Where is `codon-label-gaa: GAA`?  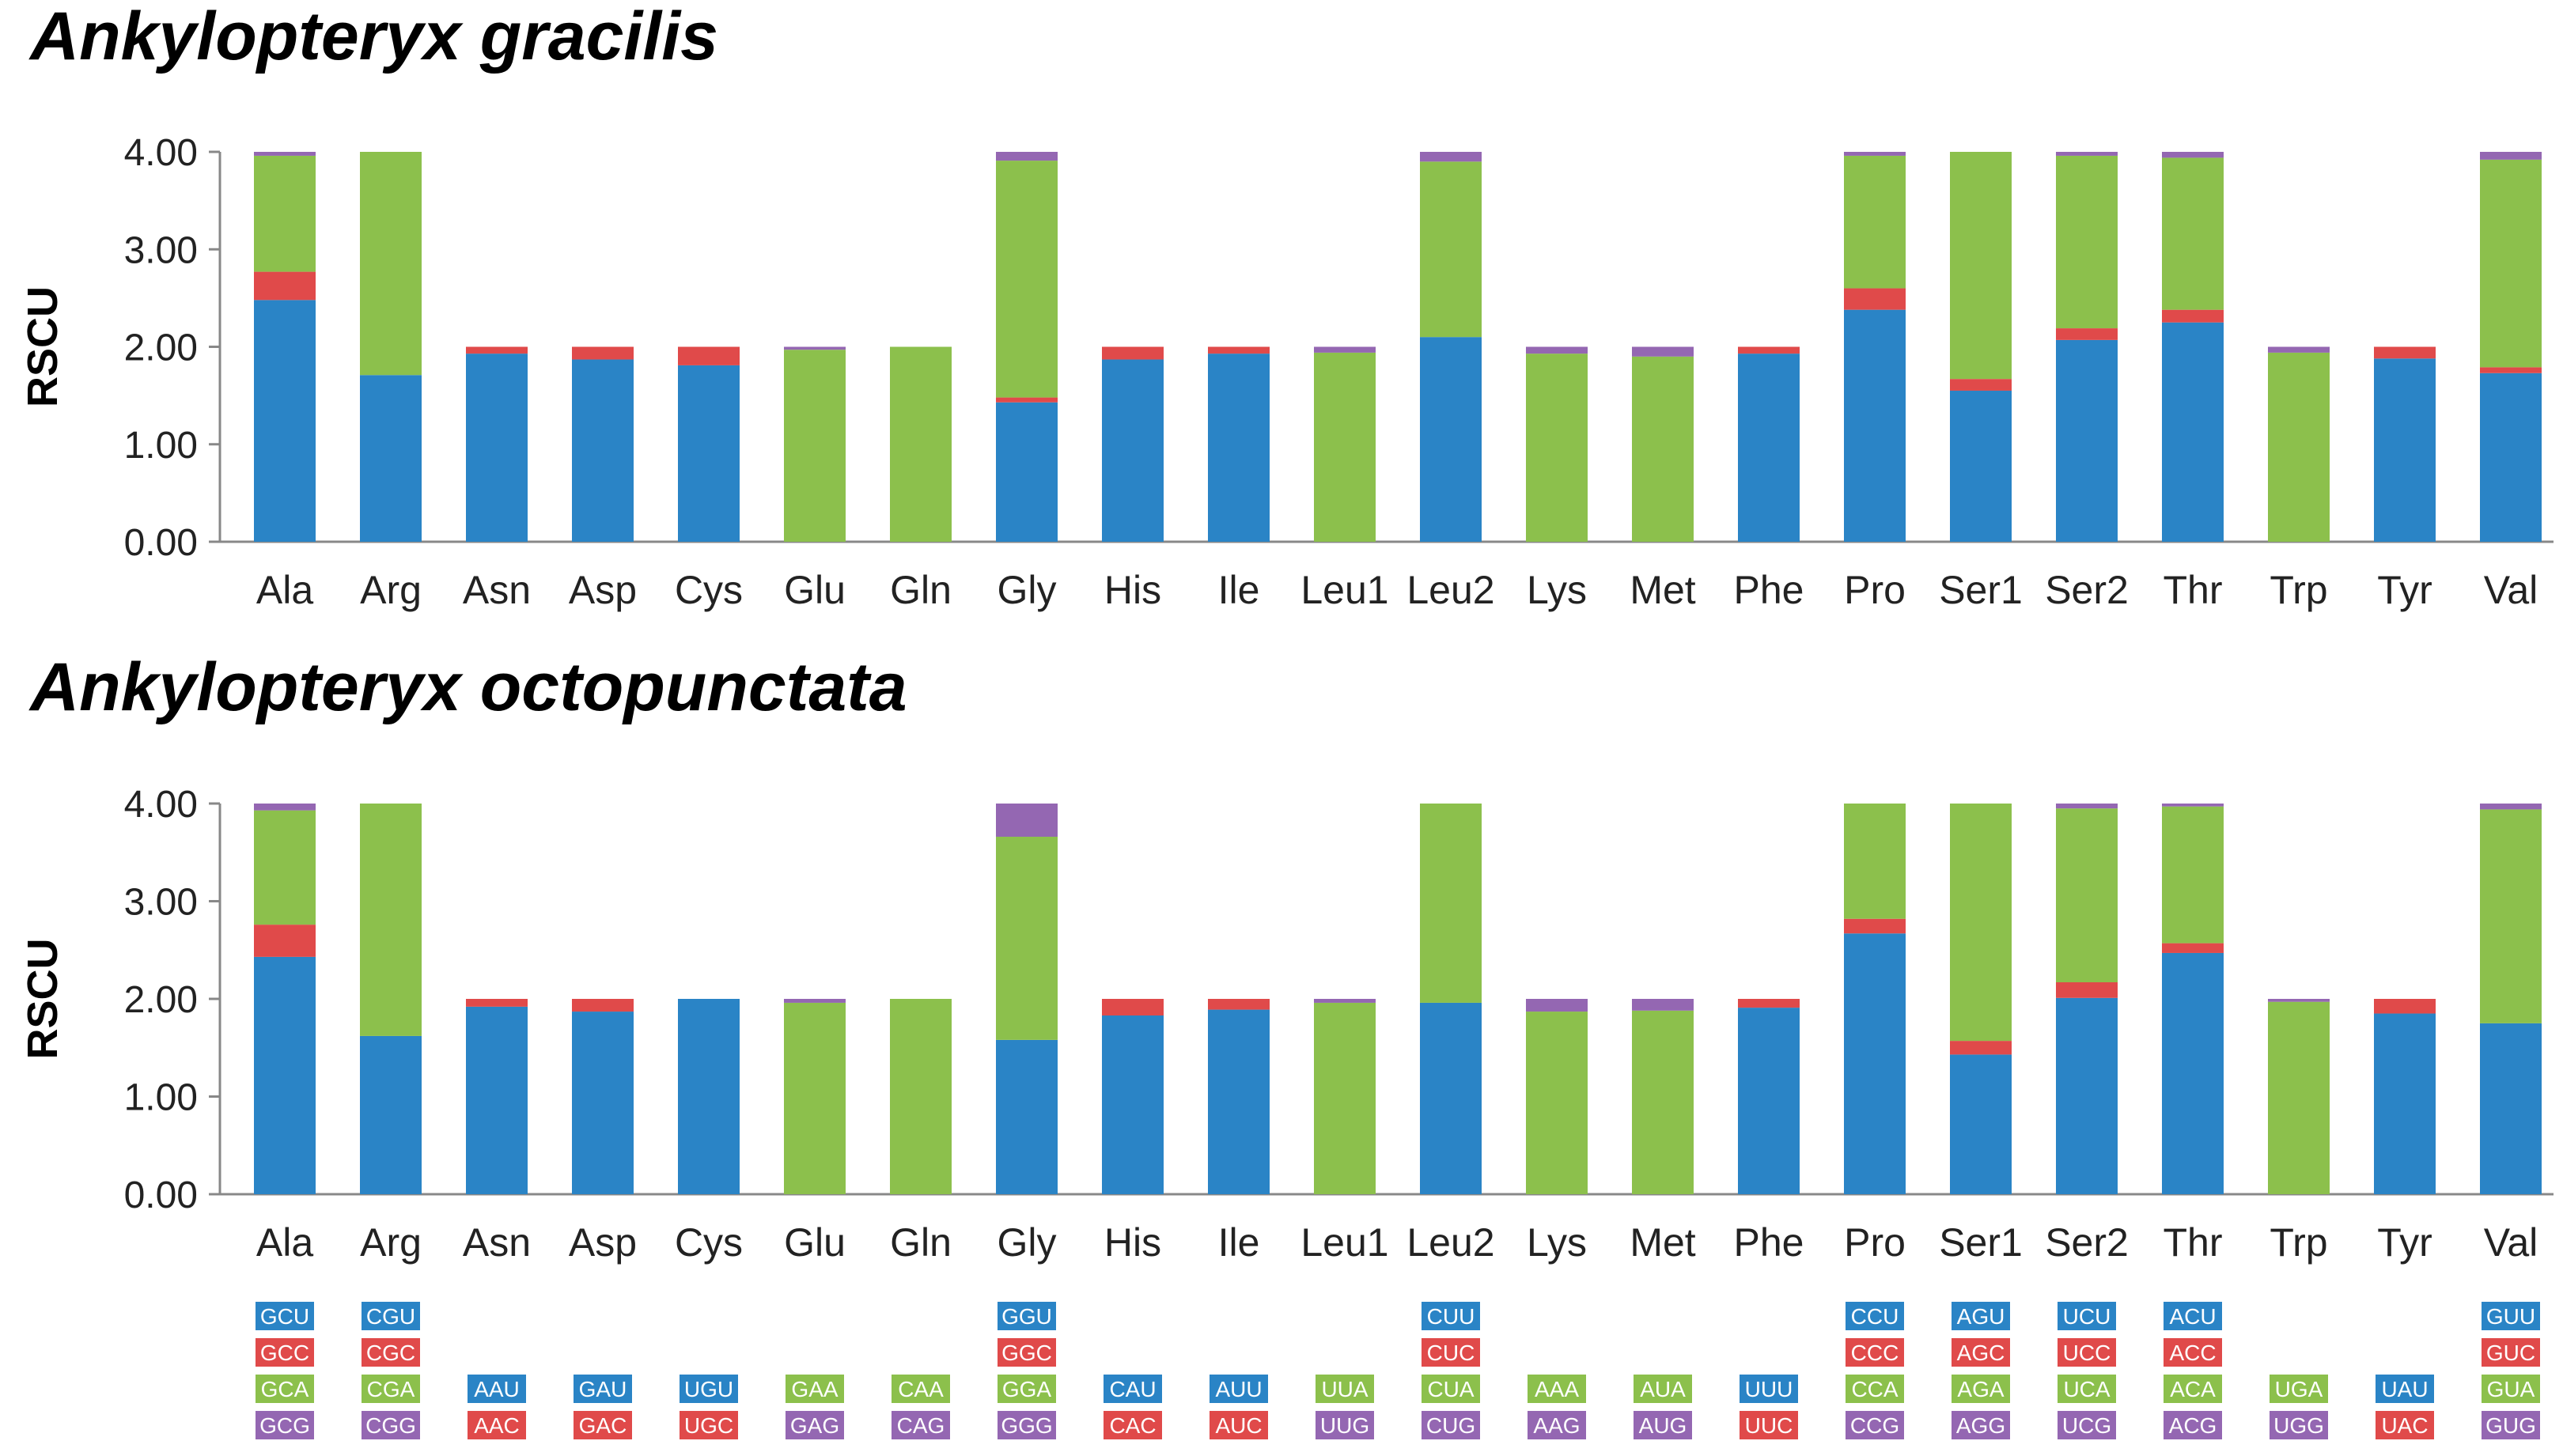 codon-label-gaa: GAA is located at coordinates (814, 1389).